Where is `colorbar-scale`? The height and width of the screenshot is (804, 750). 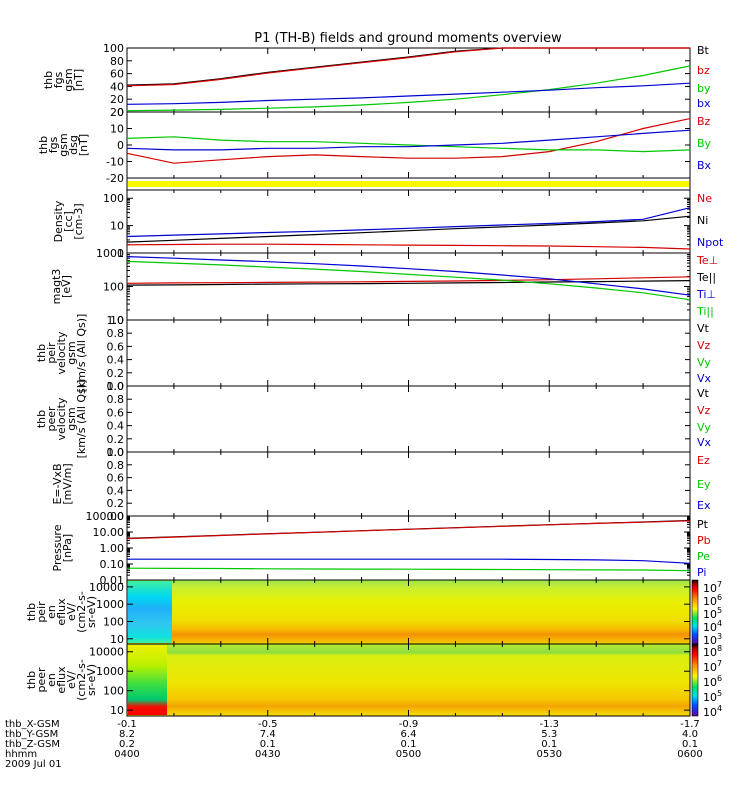 colorbar-scale is located at coordinates (695, 612).